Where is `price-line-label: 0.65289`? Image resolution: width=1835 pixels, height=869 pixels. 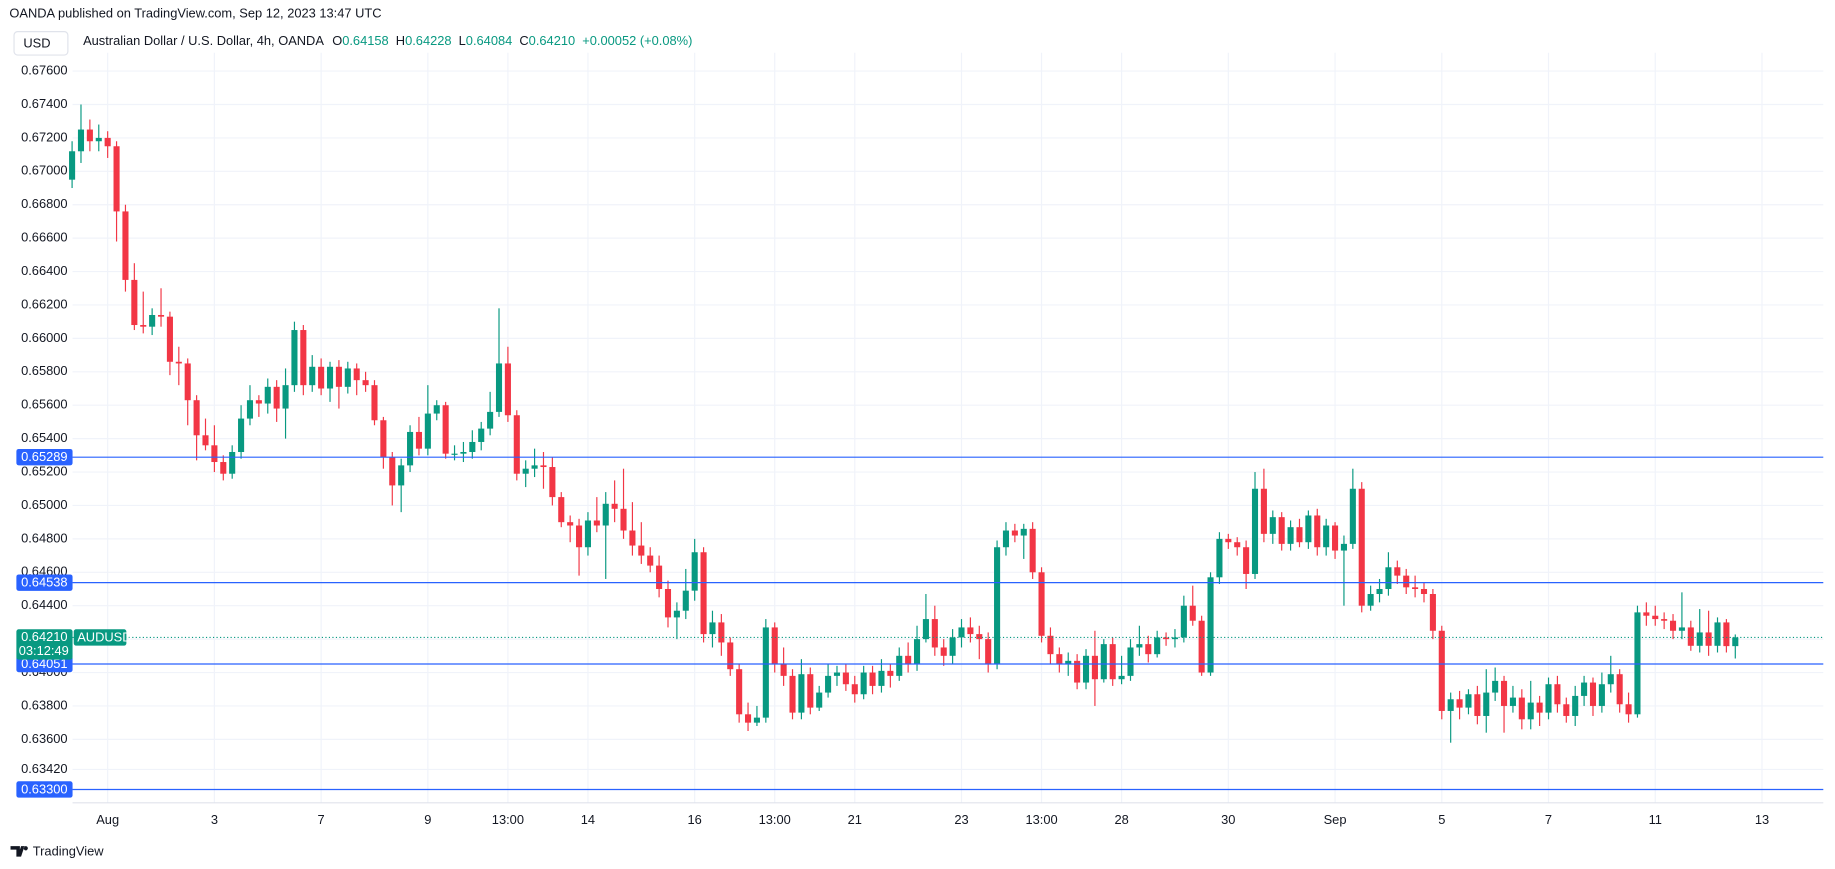 price-line-label: 0.65289 is located at coordinates (44, 456).